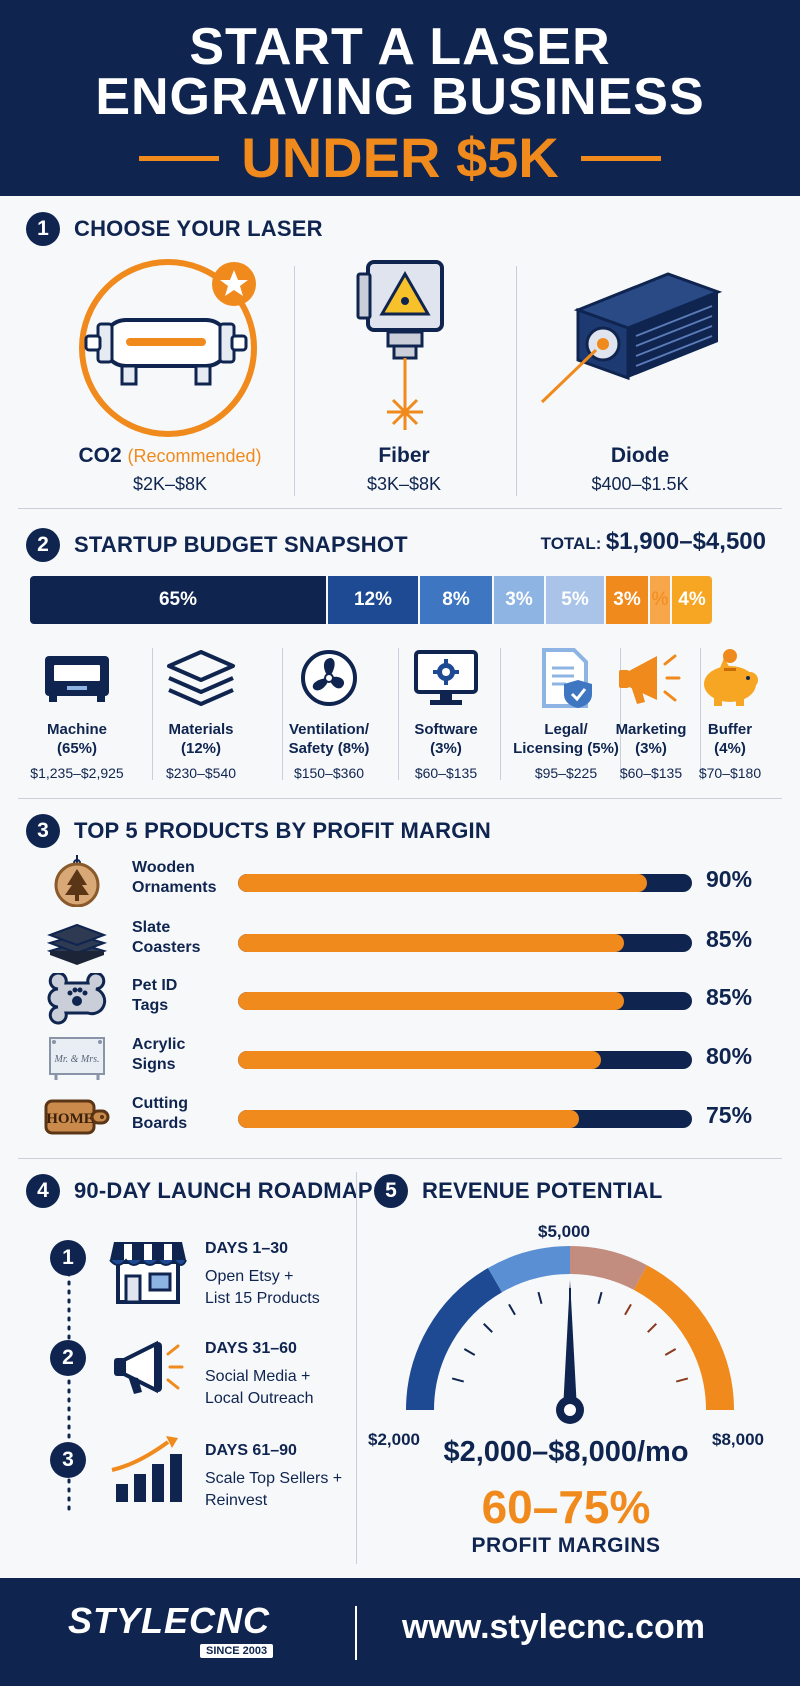 This screenshot has height=1686, width=800. Describe the element at coordinates (404, 484) in the screenshot. I see `laser-price: $3K–$8K` at that location.